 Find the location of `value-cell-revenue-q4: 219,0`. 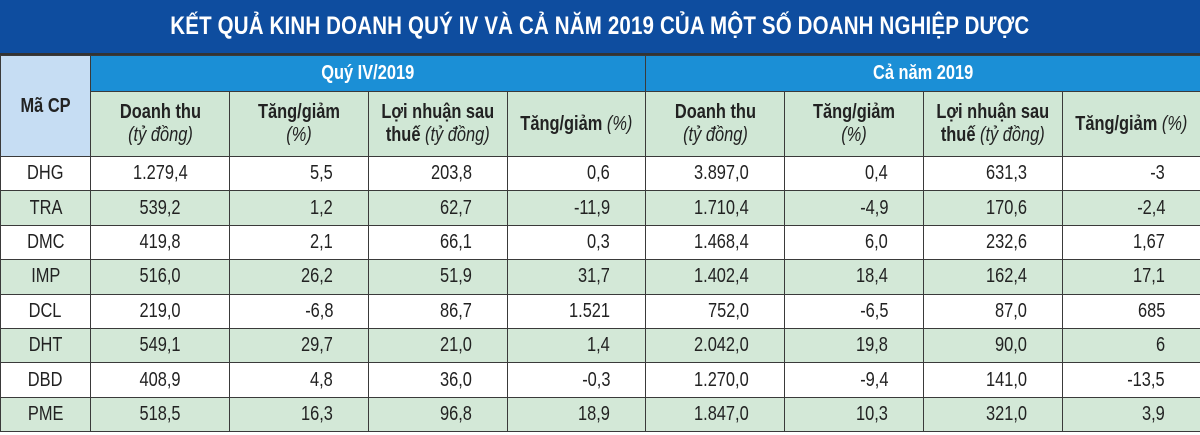

value-cell-revenue-q4: 219,0 is located at coordinates (160, 311).